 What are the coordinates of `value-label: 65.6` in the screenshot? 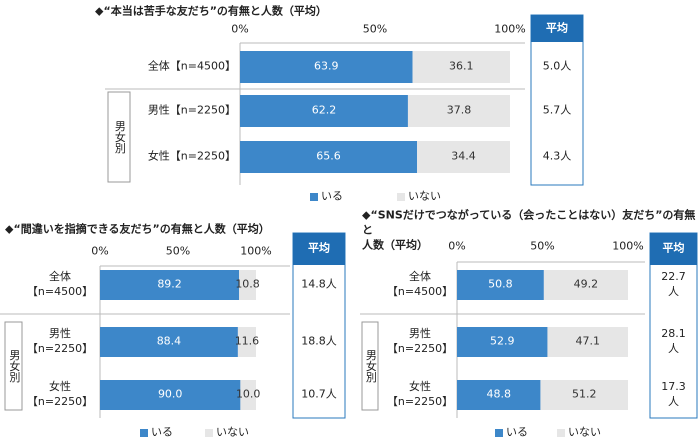 It's located at (328, 156).